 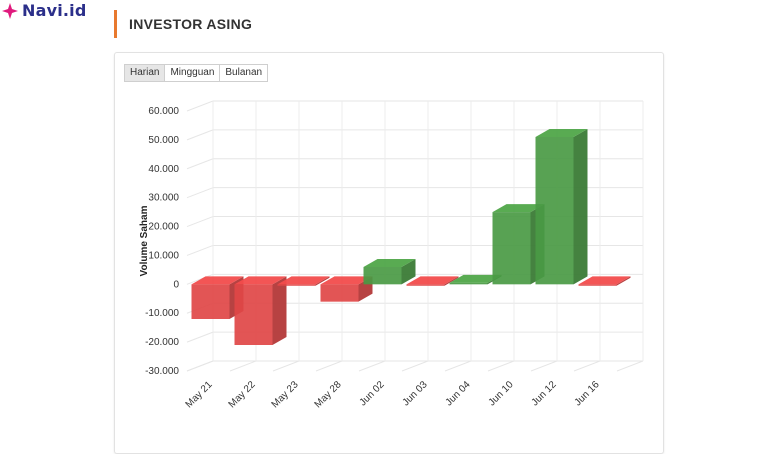 What do you see at coordinates (328, 394) in the screenshot?
I see `x-tick-label: May 28` at bounding box center [328, 394].